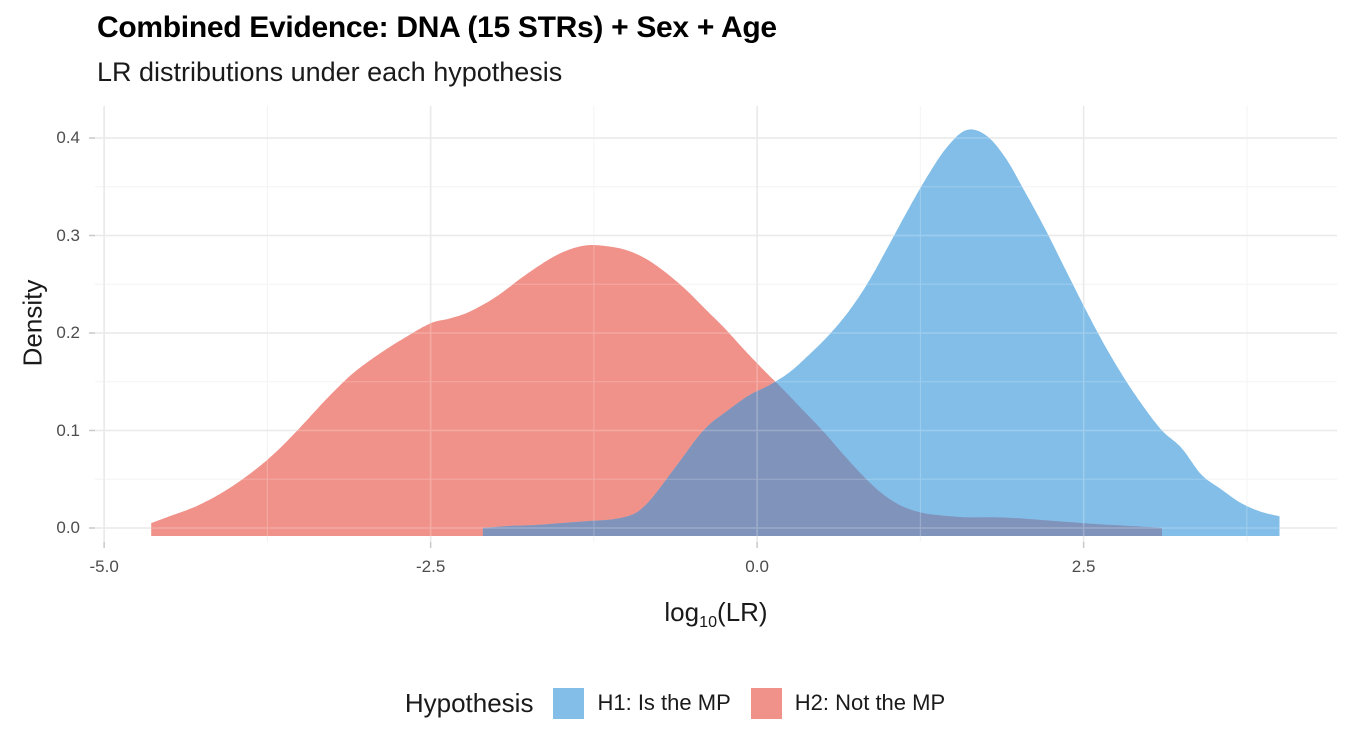 The width and height of the screenshot is (1350, 750). I want to click on legend-swatch-h2, so click(766, 703).